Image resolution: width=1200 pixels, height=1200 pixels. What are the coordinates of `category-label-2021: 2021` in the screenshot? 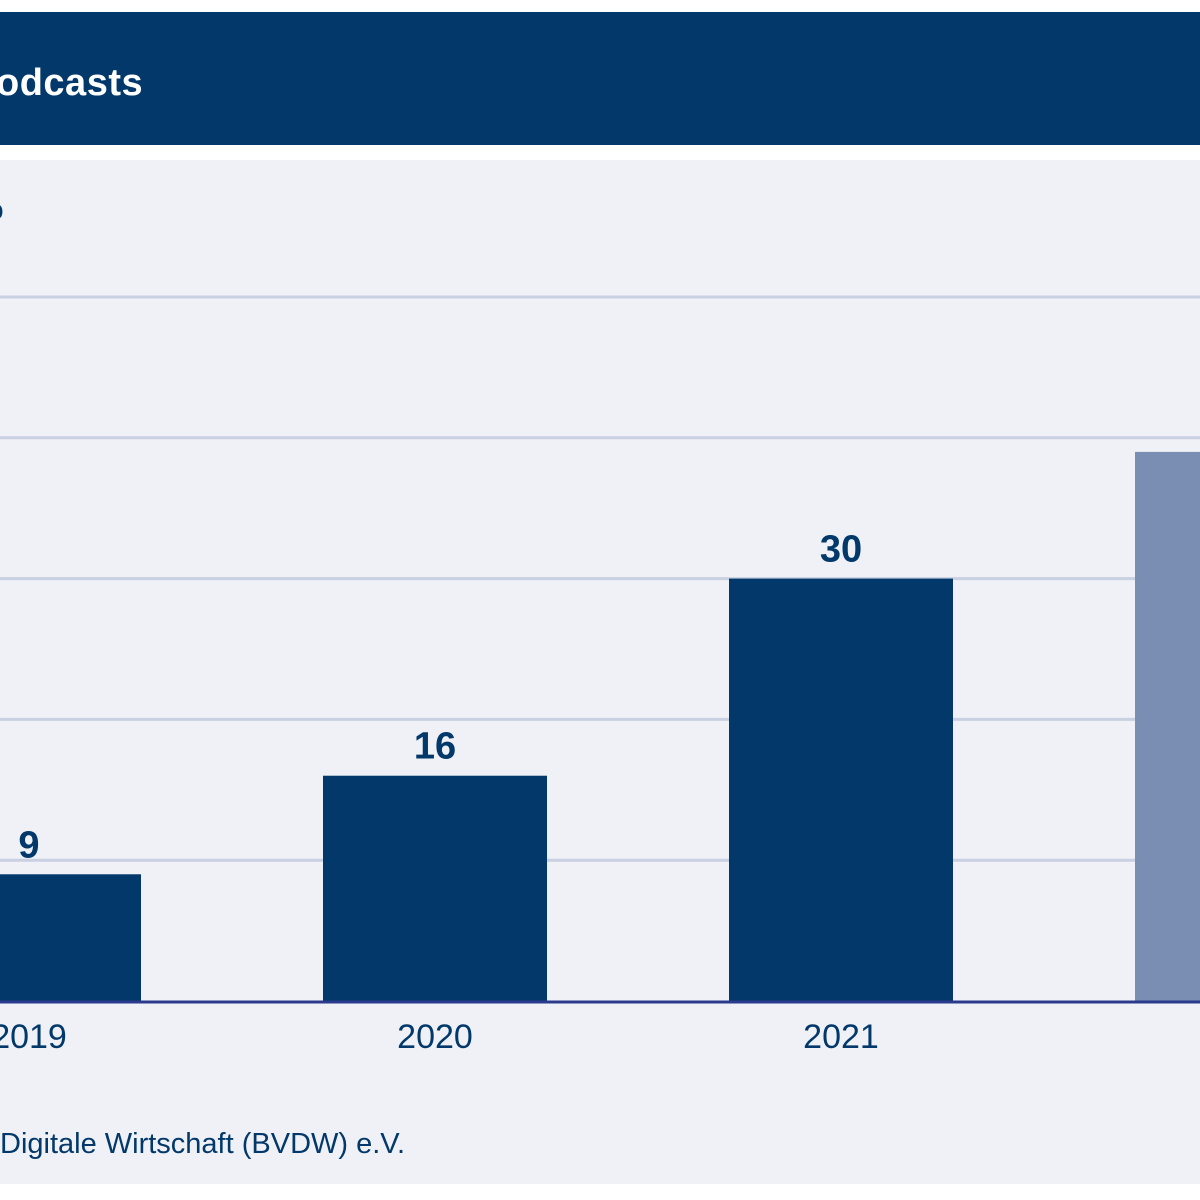 It's located at (841, 1037).